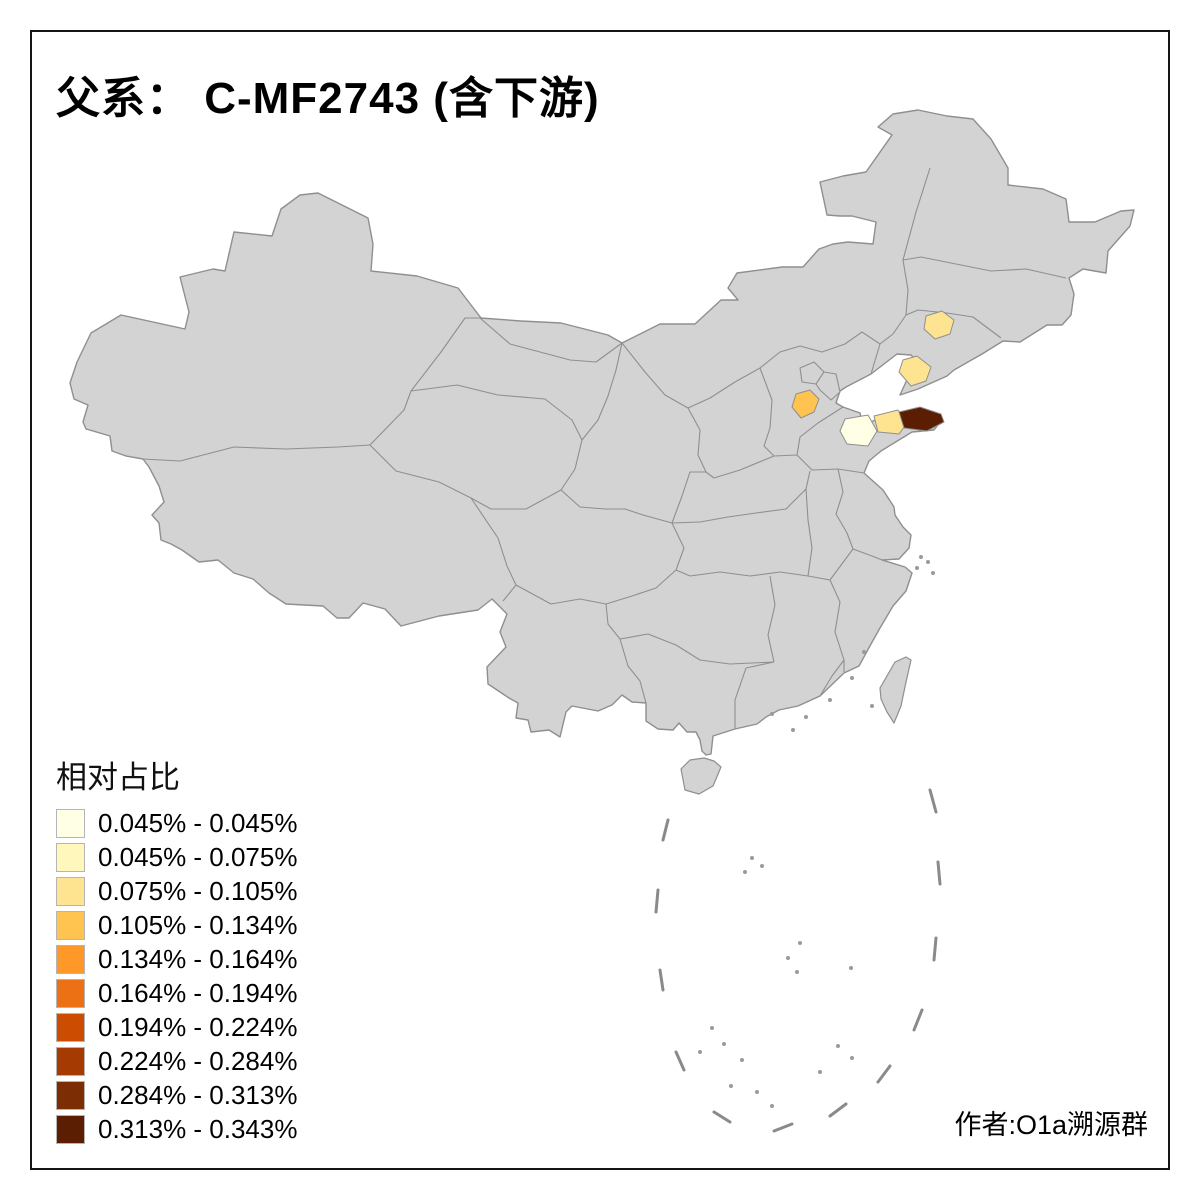  Describe the element at coordinates (198, 993) in the screenshot. I see `legend-label: 0.164% - 0.194%` at that location.